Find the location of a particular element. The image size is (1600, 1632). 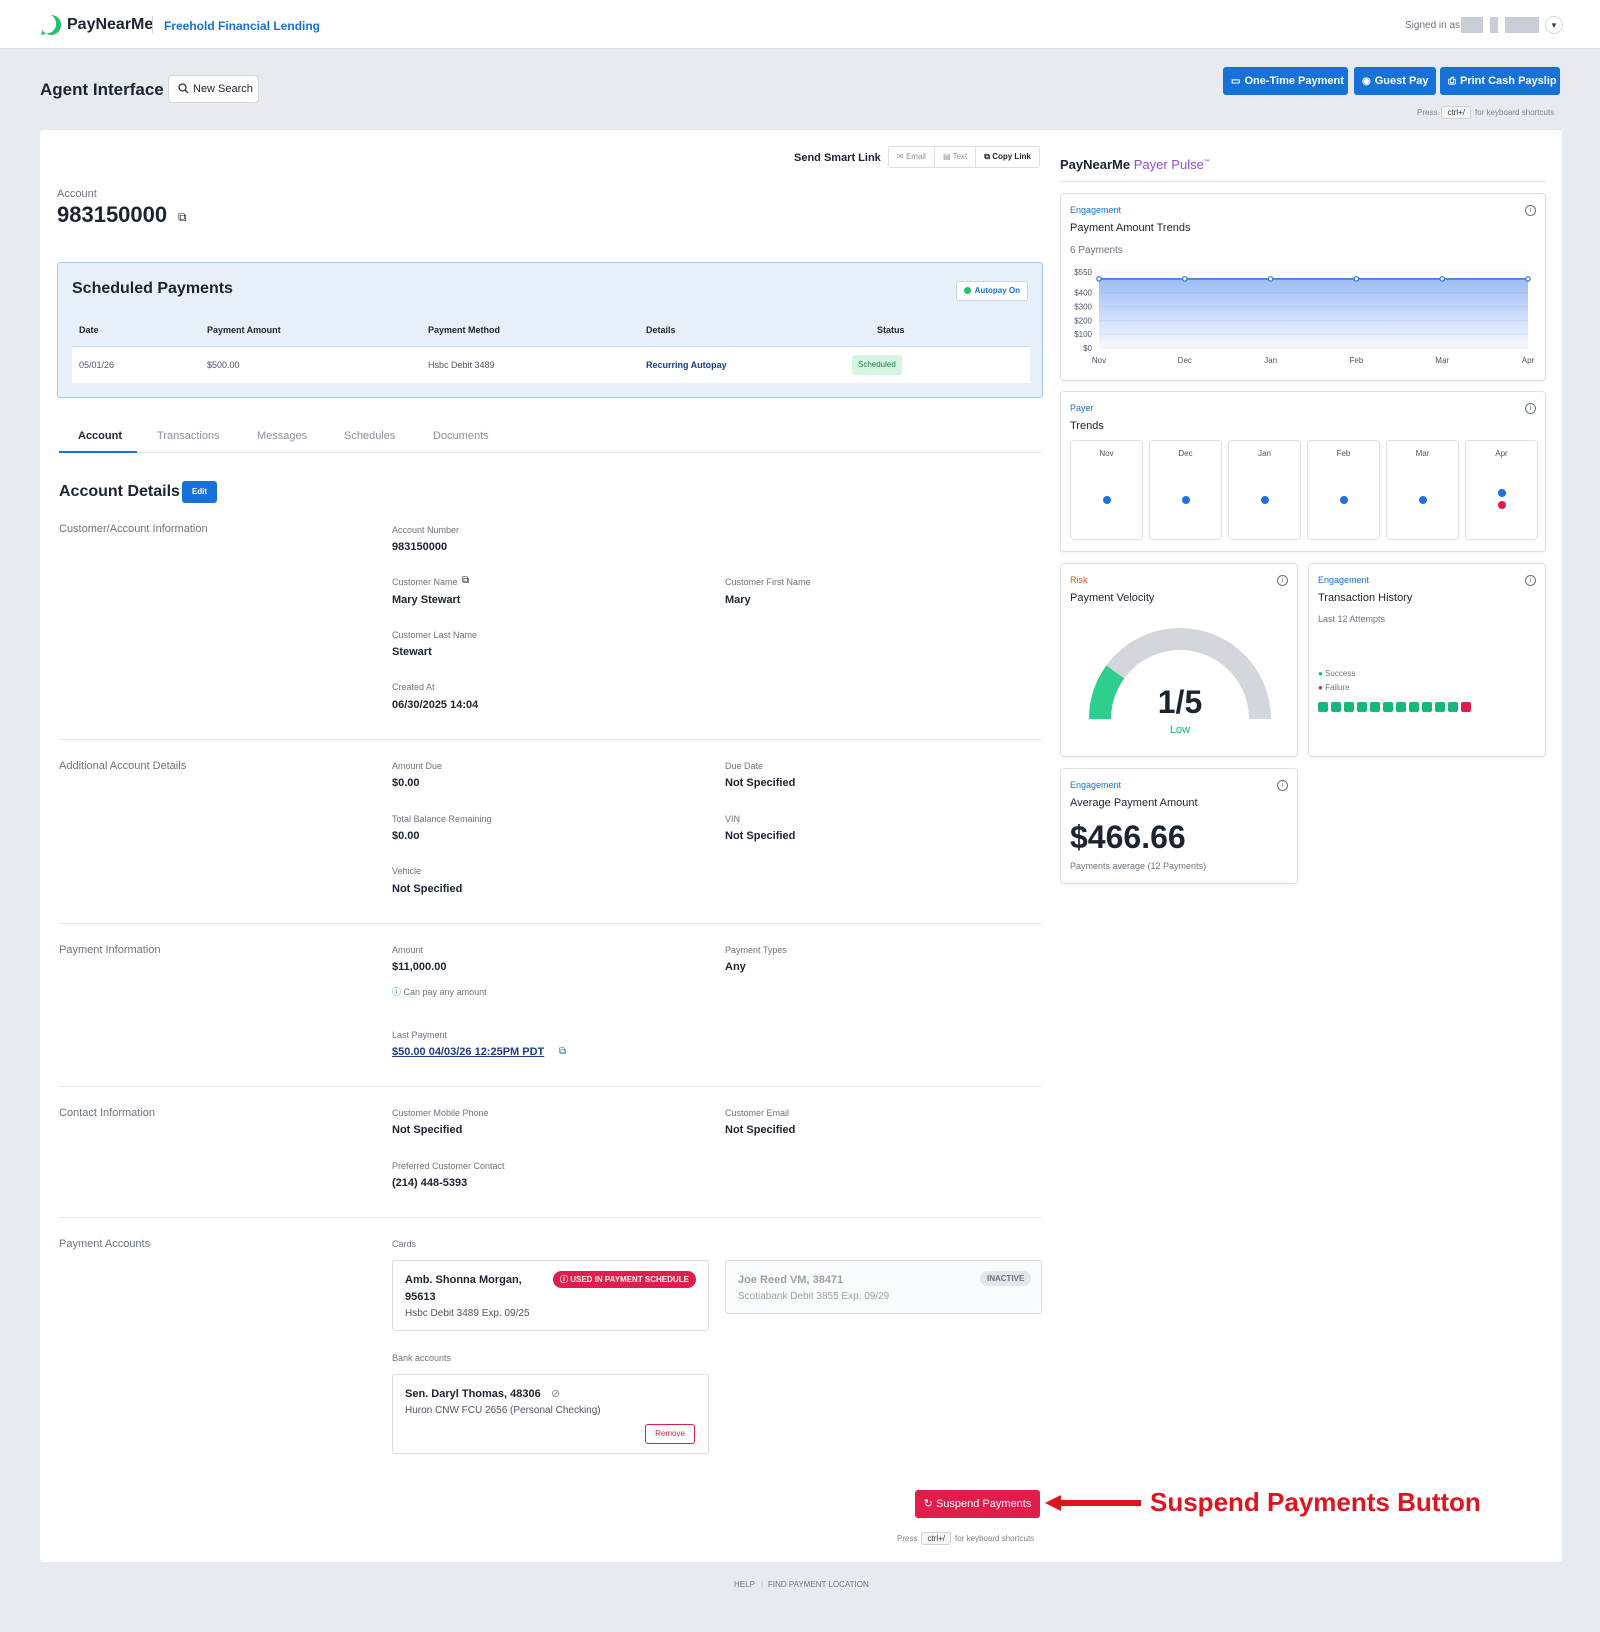

user-avatar is located at coordinates (1472, 25).